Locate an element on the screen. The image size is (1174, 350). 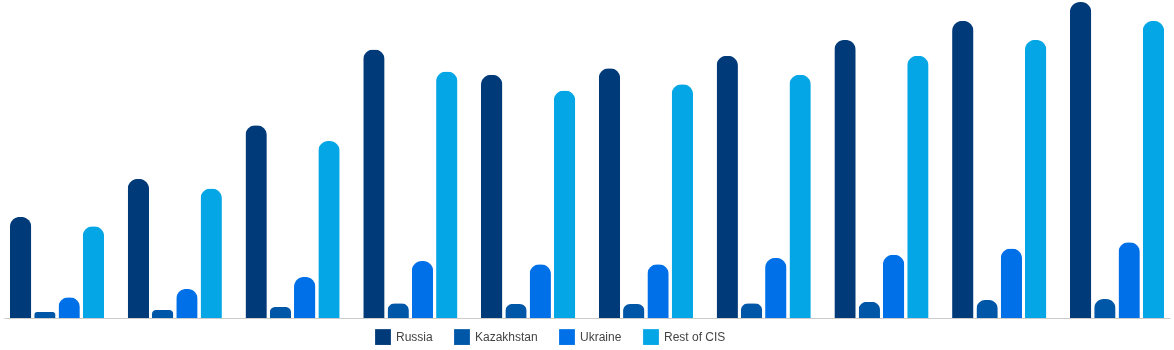
legend-label: Russia is located at coordinates (415, 337).